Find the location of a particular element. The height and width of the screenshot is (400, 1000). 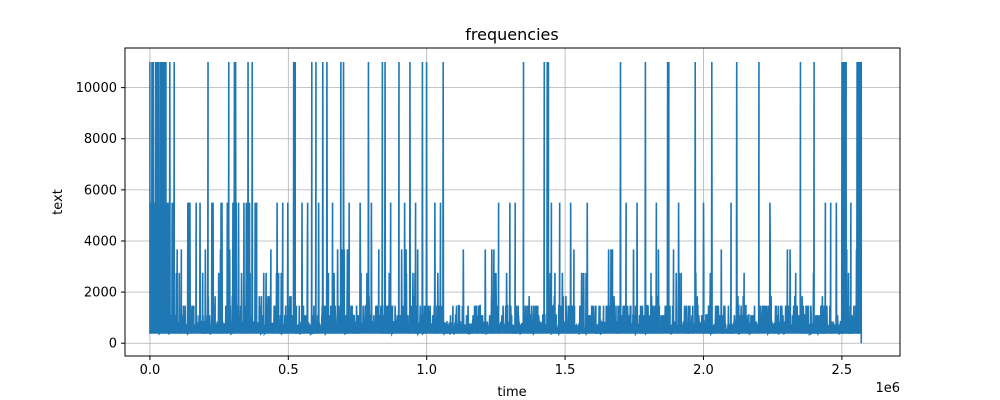

y-tick-label: 10000 is located at coordinates (96, 88).